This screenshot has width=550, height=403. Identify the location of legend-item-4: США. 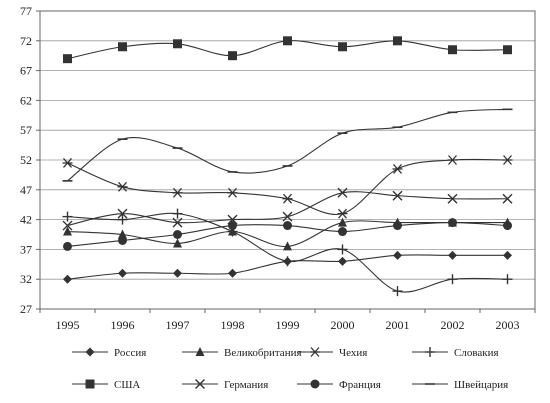
(106, 385).